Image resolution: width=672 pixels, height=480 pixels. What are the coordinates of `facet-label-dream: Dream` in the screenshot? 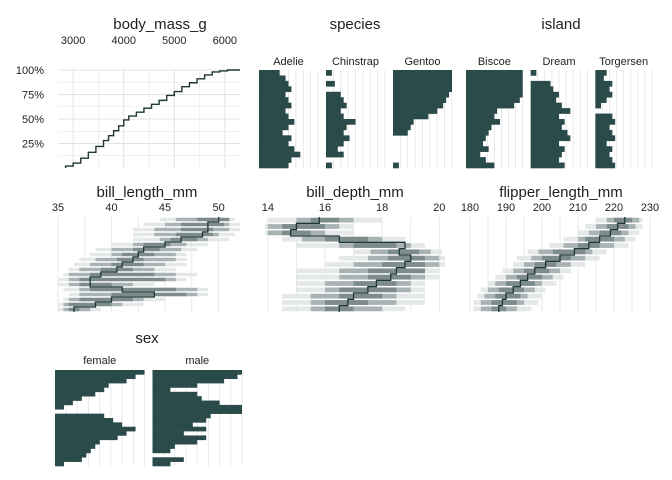 It's located at (558, 62).